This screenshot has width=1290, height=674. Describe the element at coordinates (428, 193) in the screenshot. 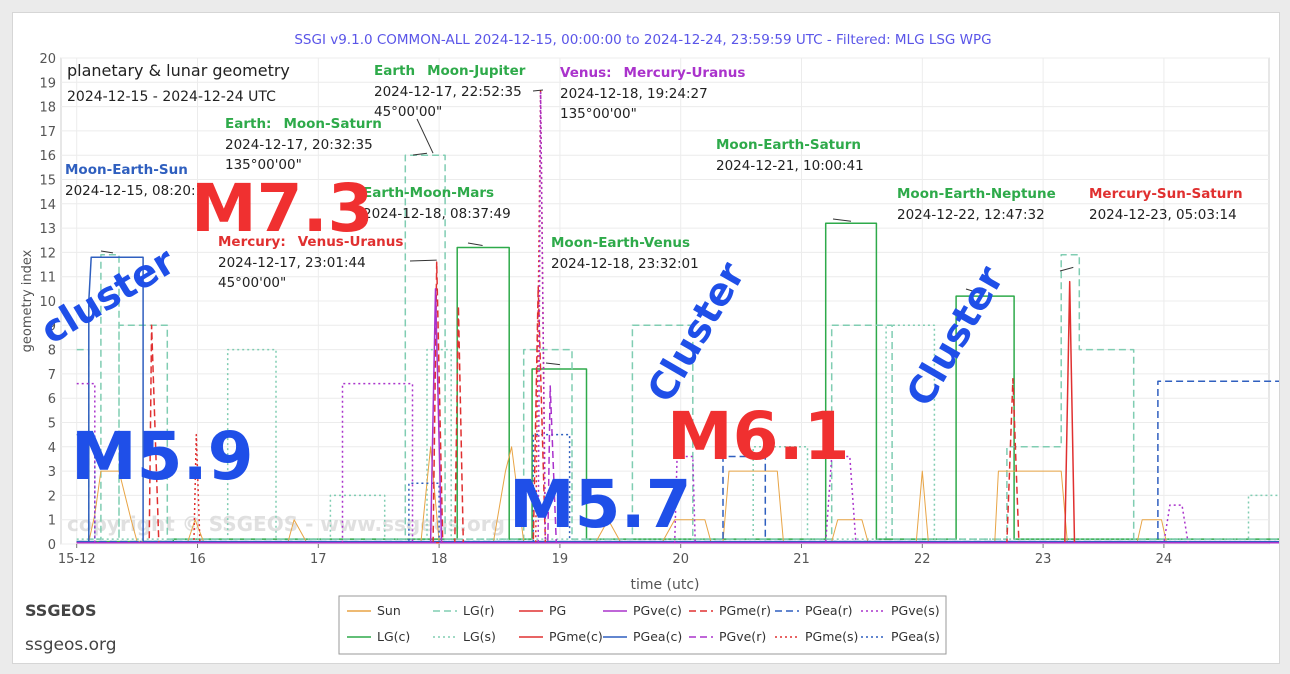

I see `annotation-title: Earth-Moon-Mars` at that location.